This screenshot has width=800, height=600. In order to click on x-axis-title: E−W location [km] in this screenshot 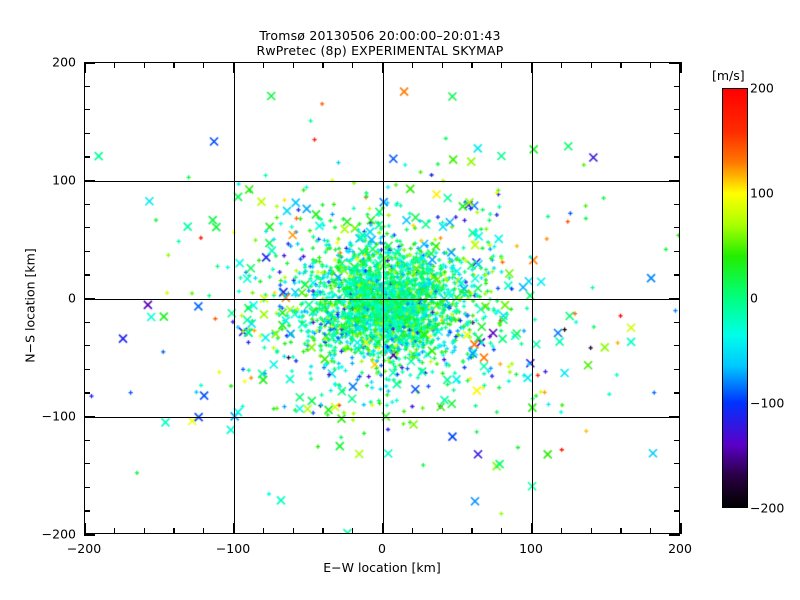, I will do `click(382, 567)`.